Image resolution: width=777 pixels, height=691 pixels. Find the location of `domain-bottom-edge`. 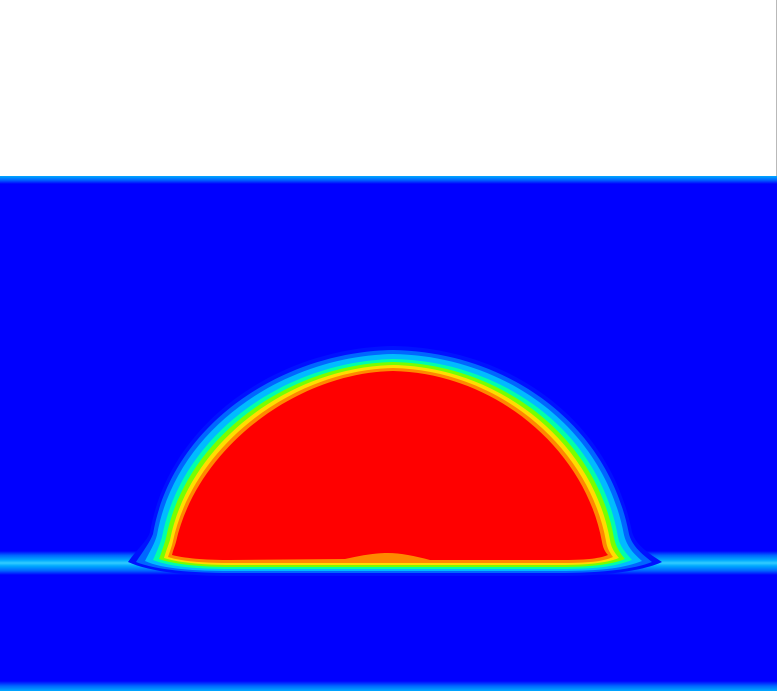

domain-bottom-edge is located at coordinates (388, 686).